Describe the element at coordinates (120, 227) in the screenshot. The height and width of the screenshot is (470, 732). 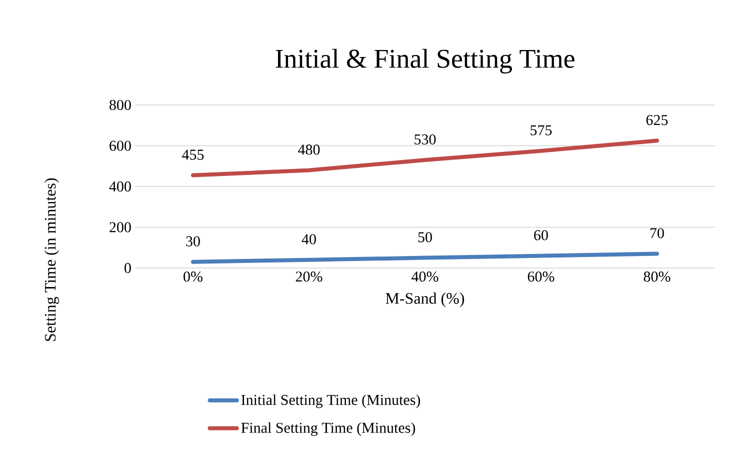
I see `y-tick-label: 200` at that location.